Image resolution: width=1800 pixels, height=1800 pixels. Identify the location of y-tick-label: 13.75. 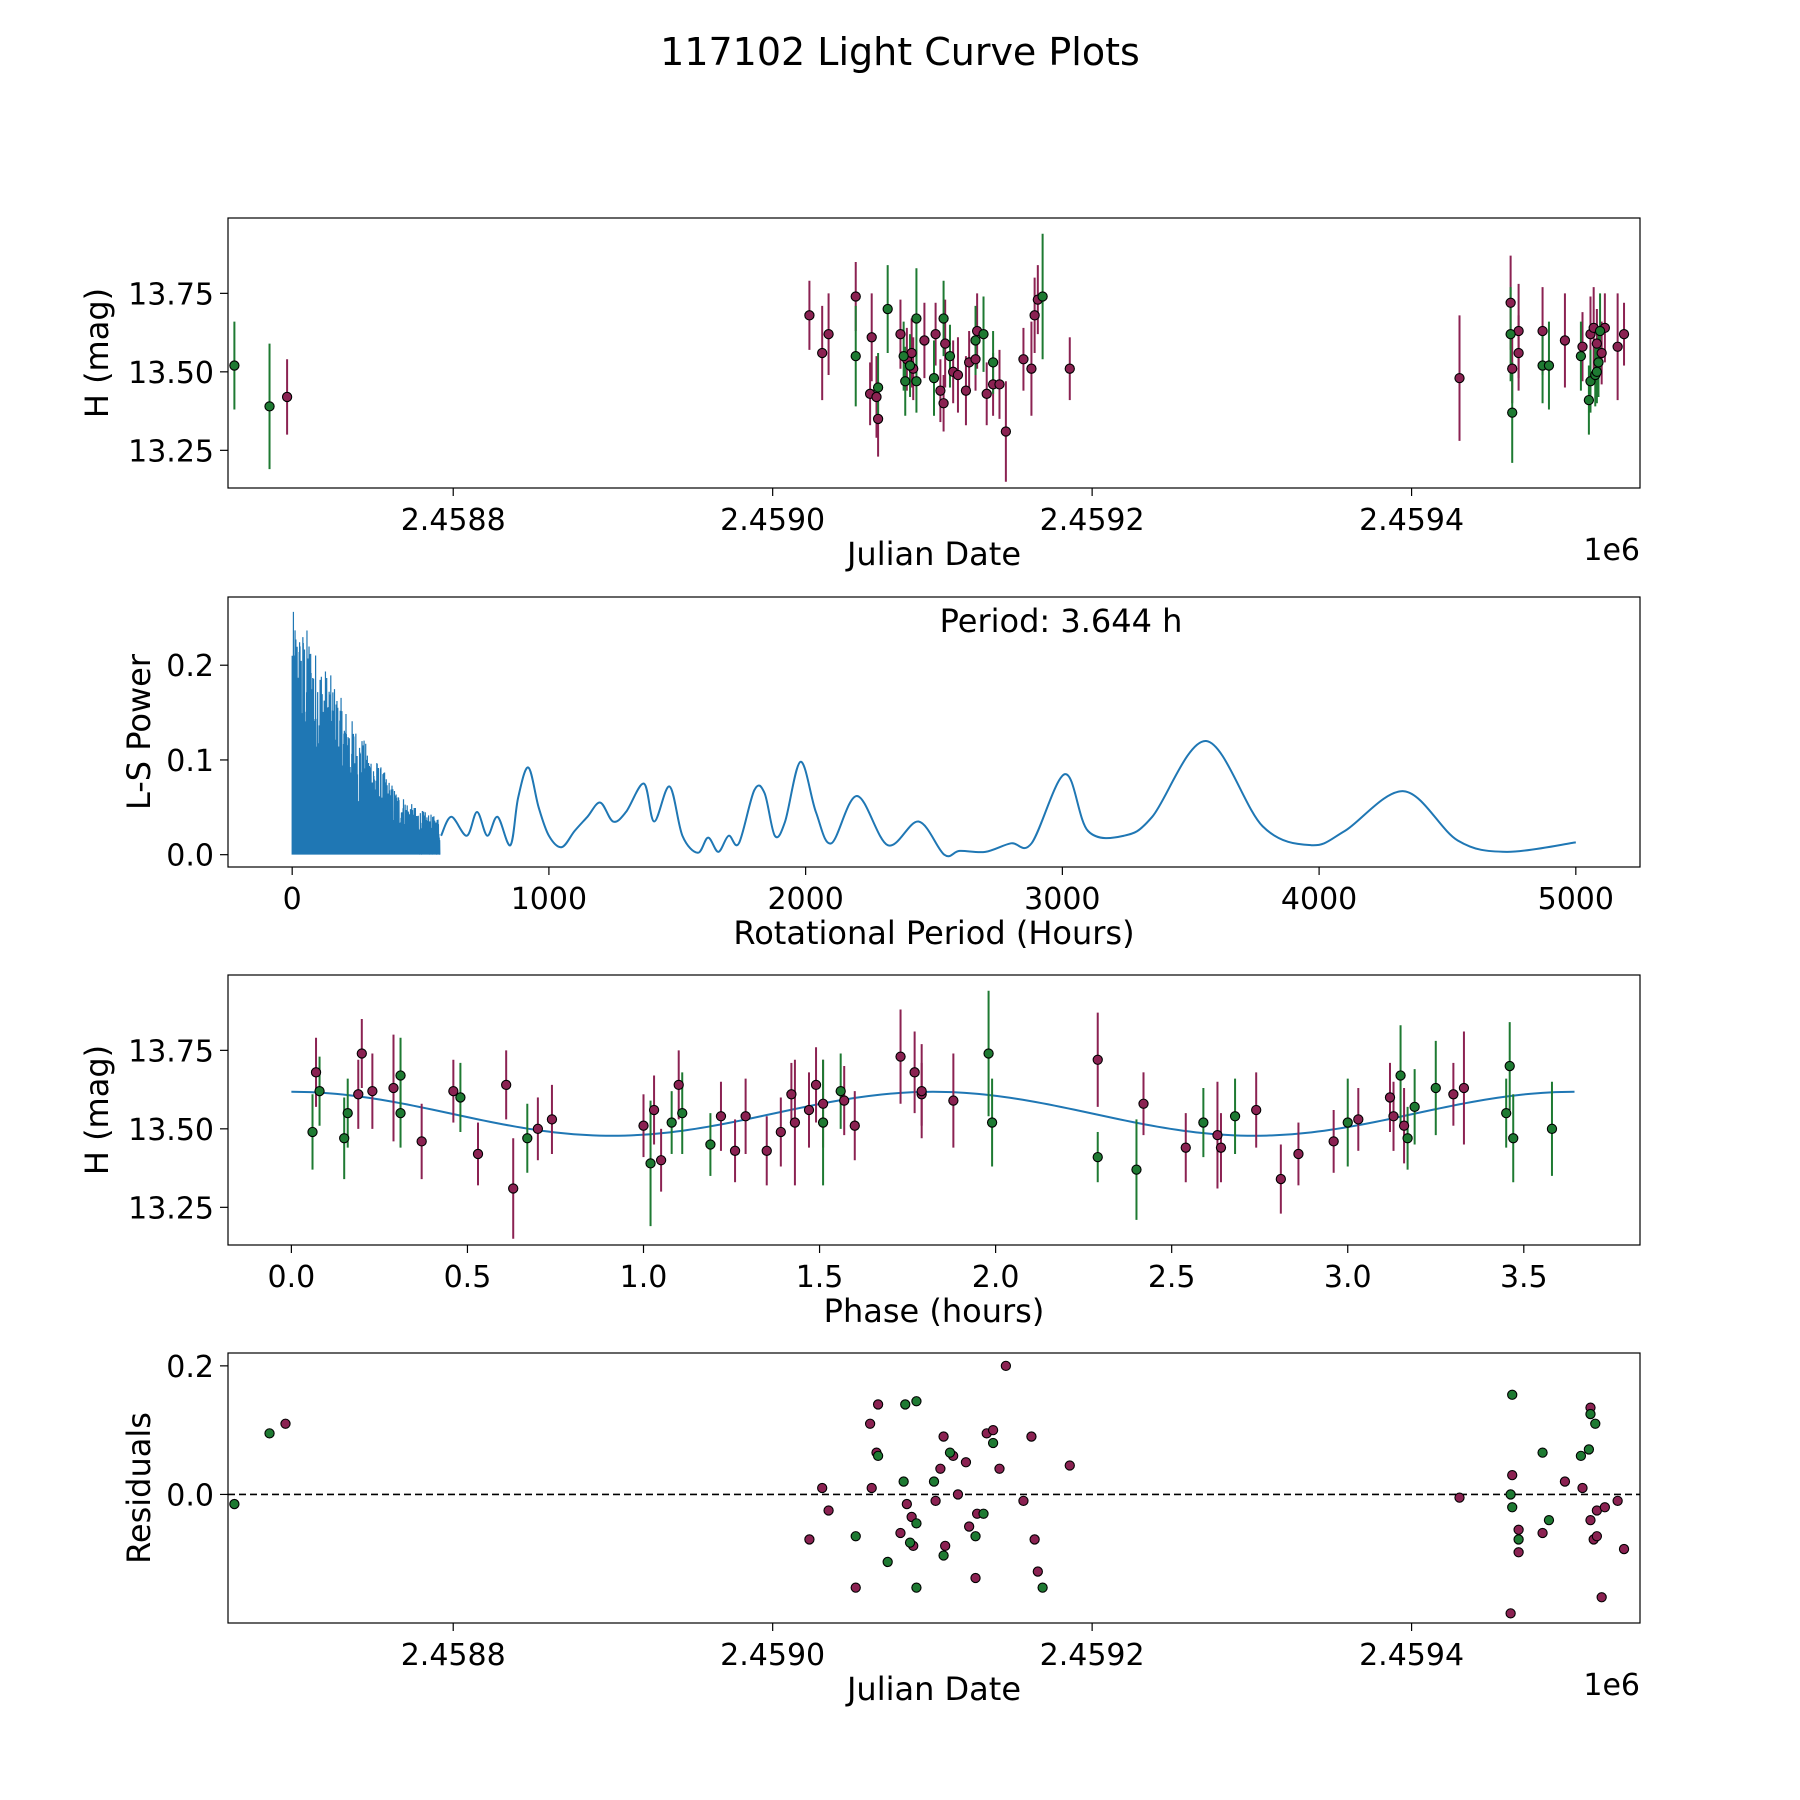
(171, 294).